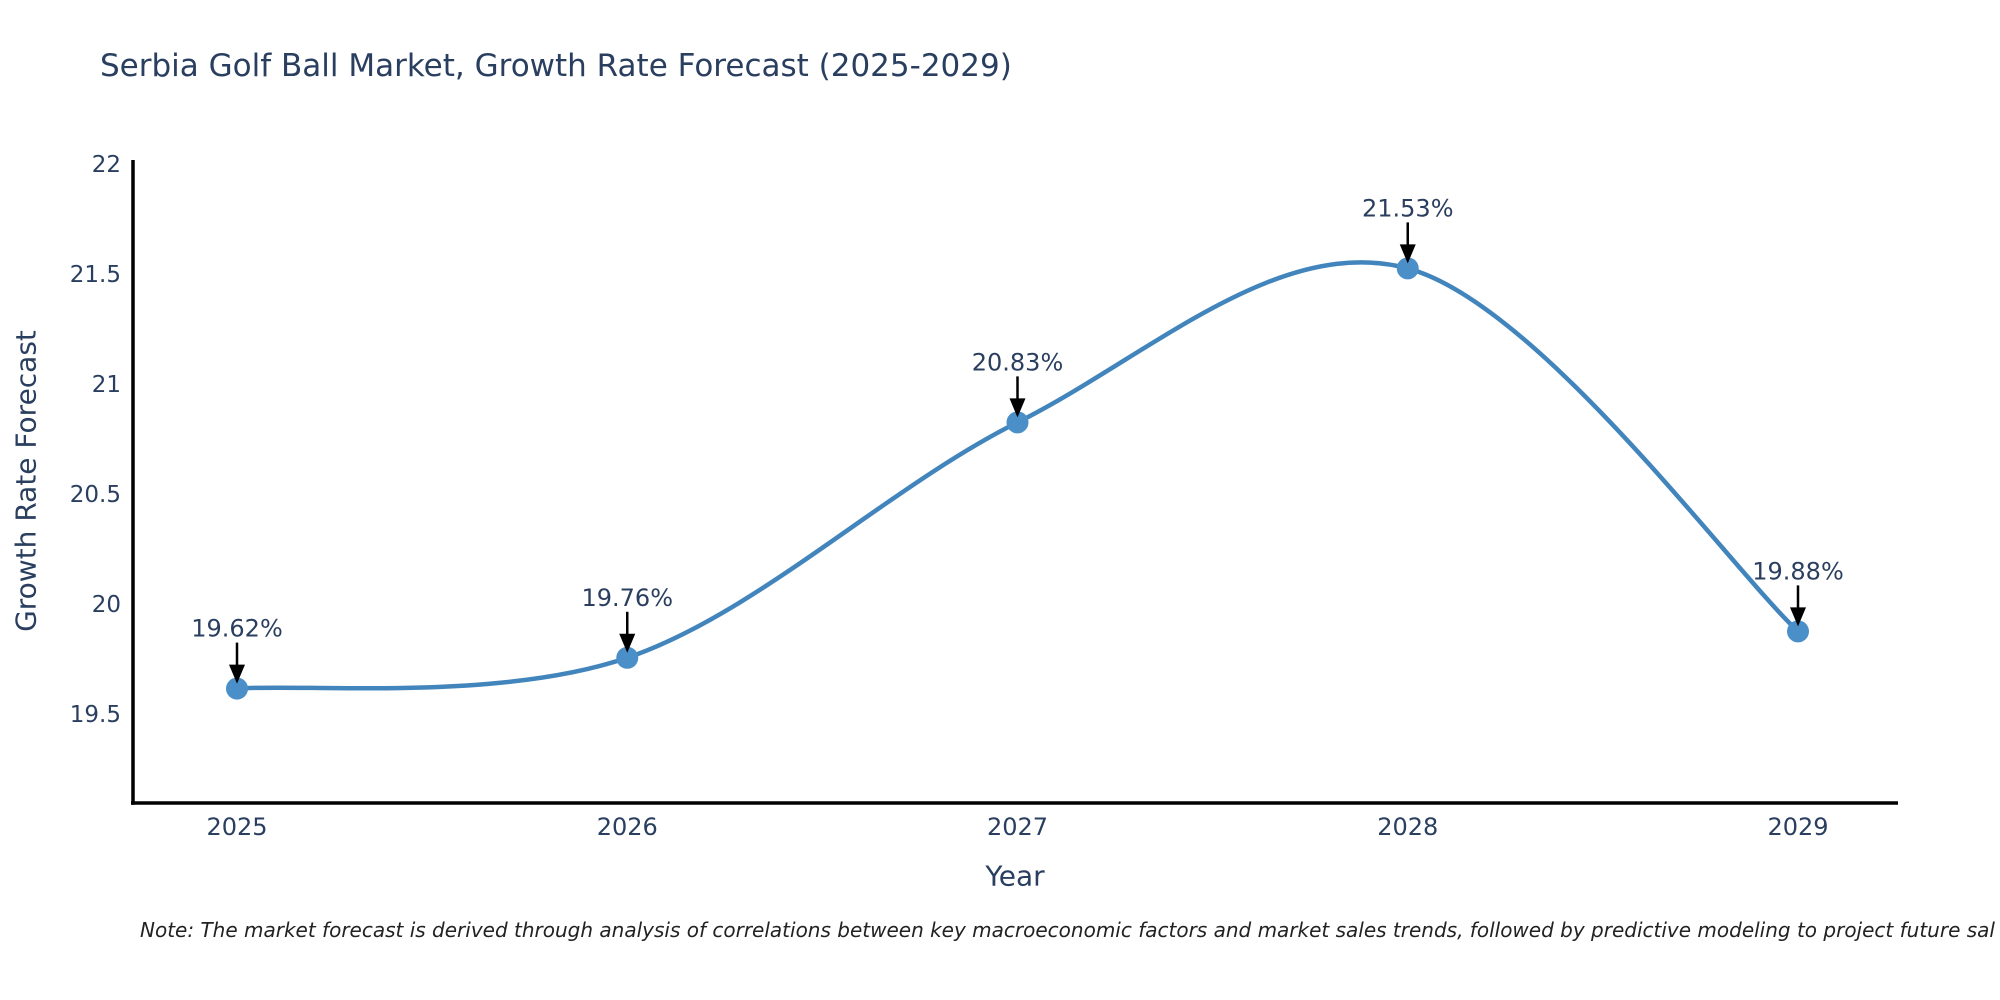 The width and height of the screenshot is (2000, 1000). Describe the element at coordinates (26, 481) in the screenshot. I see `y-axis-title: Growth Rate Forecast` at that location.